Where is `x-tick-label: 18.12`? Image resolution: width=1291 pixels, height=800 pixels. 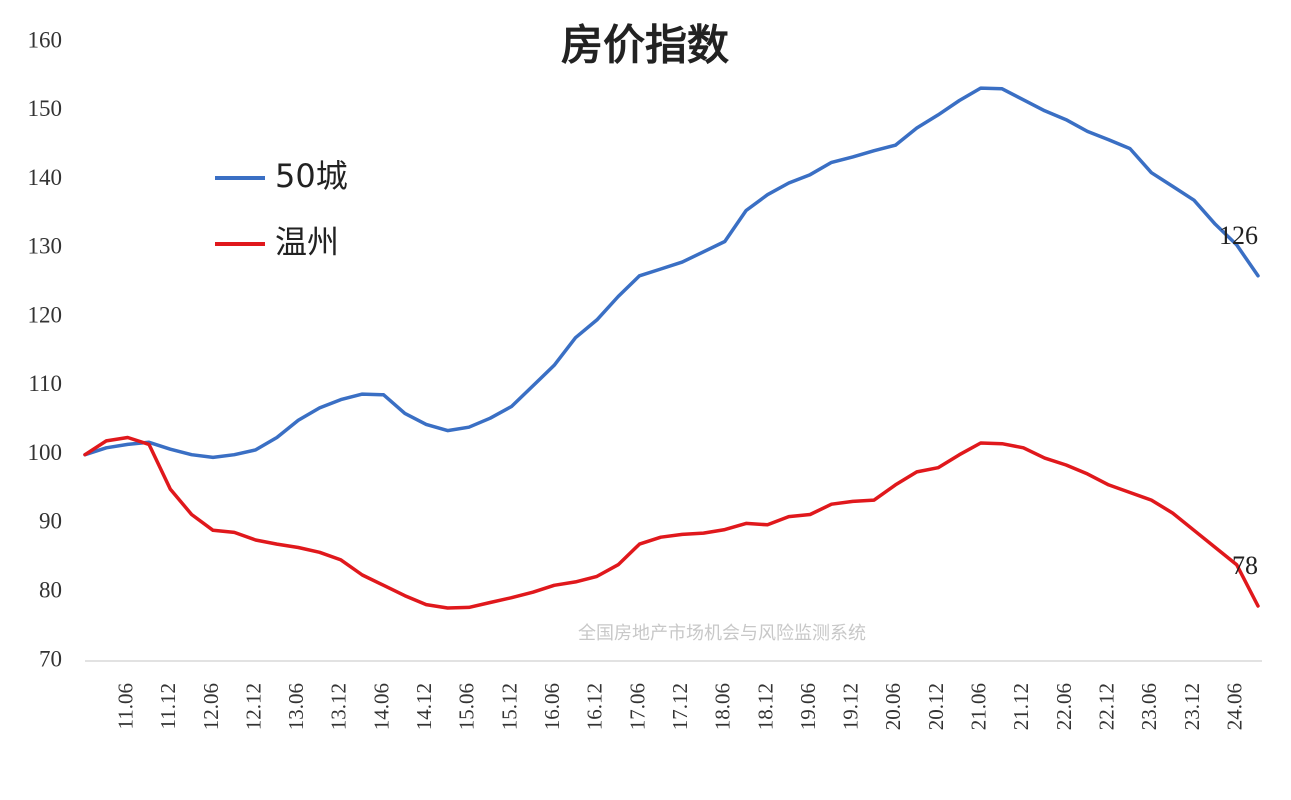
x-tick-label: 18.12 is located at coordinates (765, 706).